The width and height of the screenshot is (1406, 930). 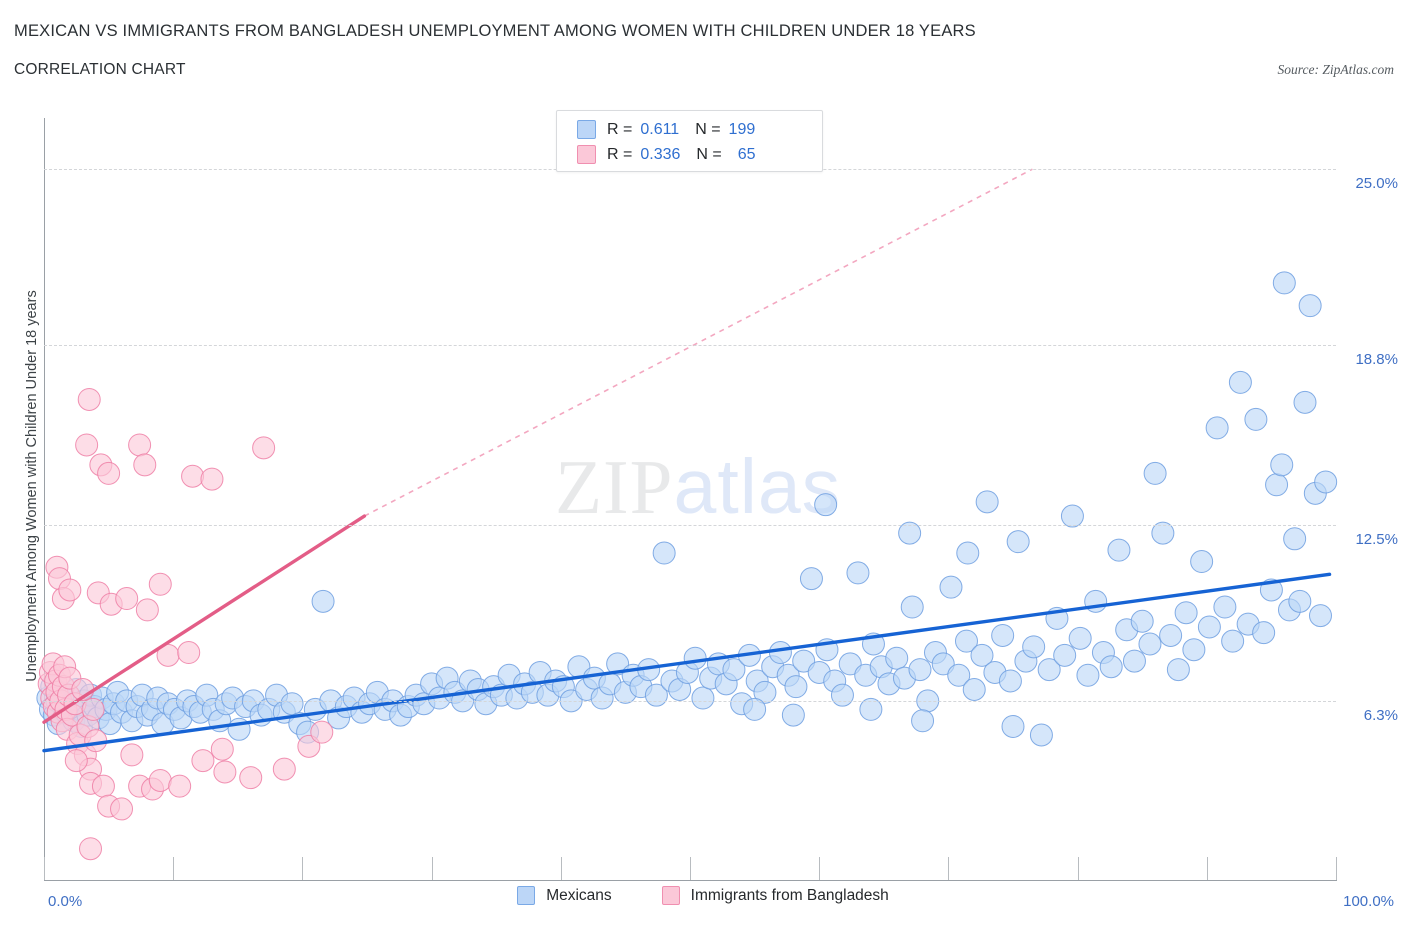 I want to click on trendline-immigrants-from-bangladesh, so click(x=204, y=619).